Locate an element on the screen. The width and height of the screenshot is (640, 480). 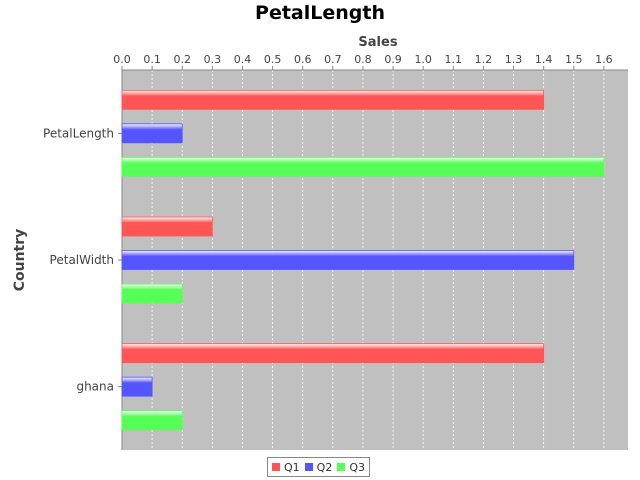
legend-item-q2: Q2 is located at coordinates (318, 467).